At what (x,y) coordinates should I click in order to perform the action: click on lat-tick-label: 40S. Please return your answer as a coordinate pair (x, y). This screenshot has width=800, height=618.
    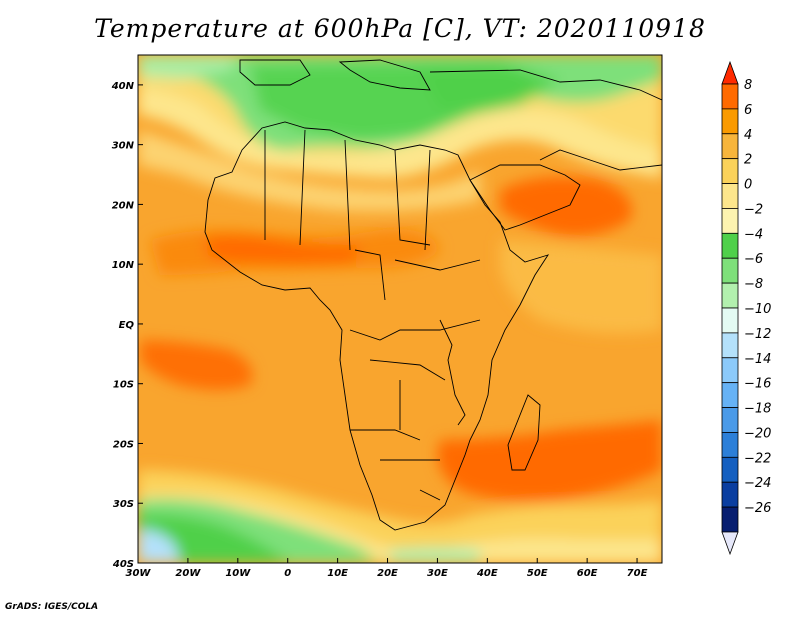
    Looking at the image, I should click on (123, 564).